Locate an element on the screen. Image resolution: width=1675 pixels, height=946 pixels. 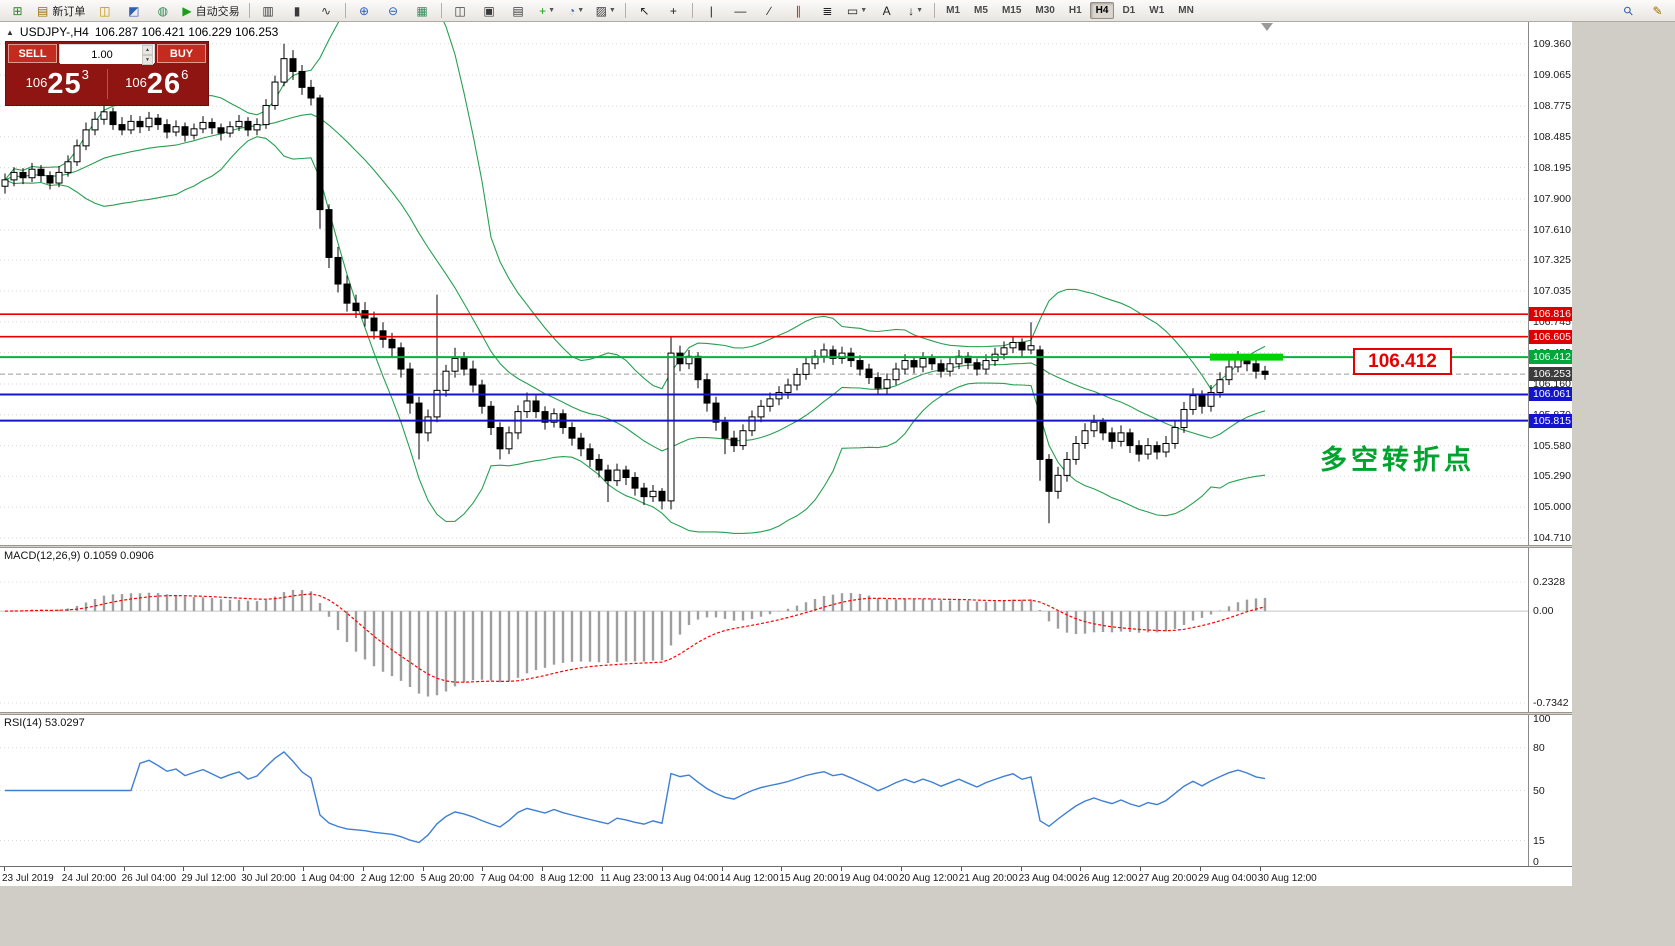
bar-chart-icon: ▥ is located at coordinates (268, 10).